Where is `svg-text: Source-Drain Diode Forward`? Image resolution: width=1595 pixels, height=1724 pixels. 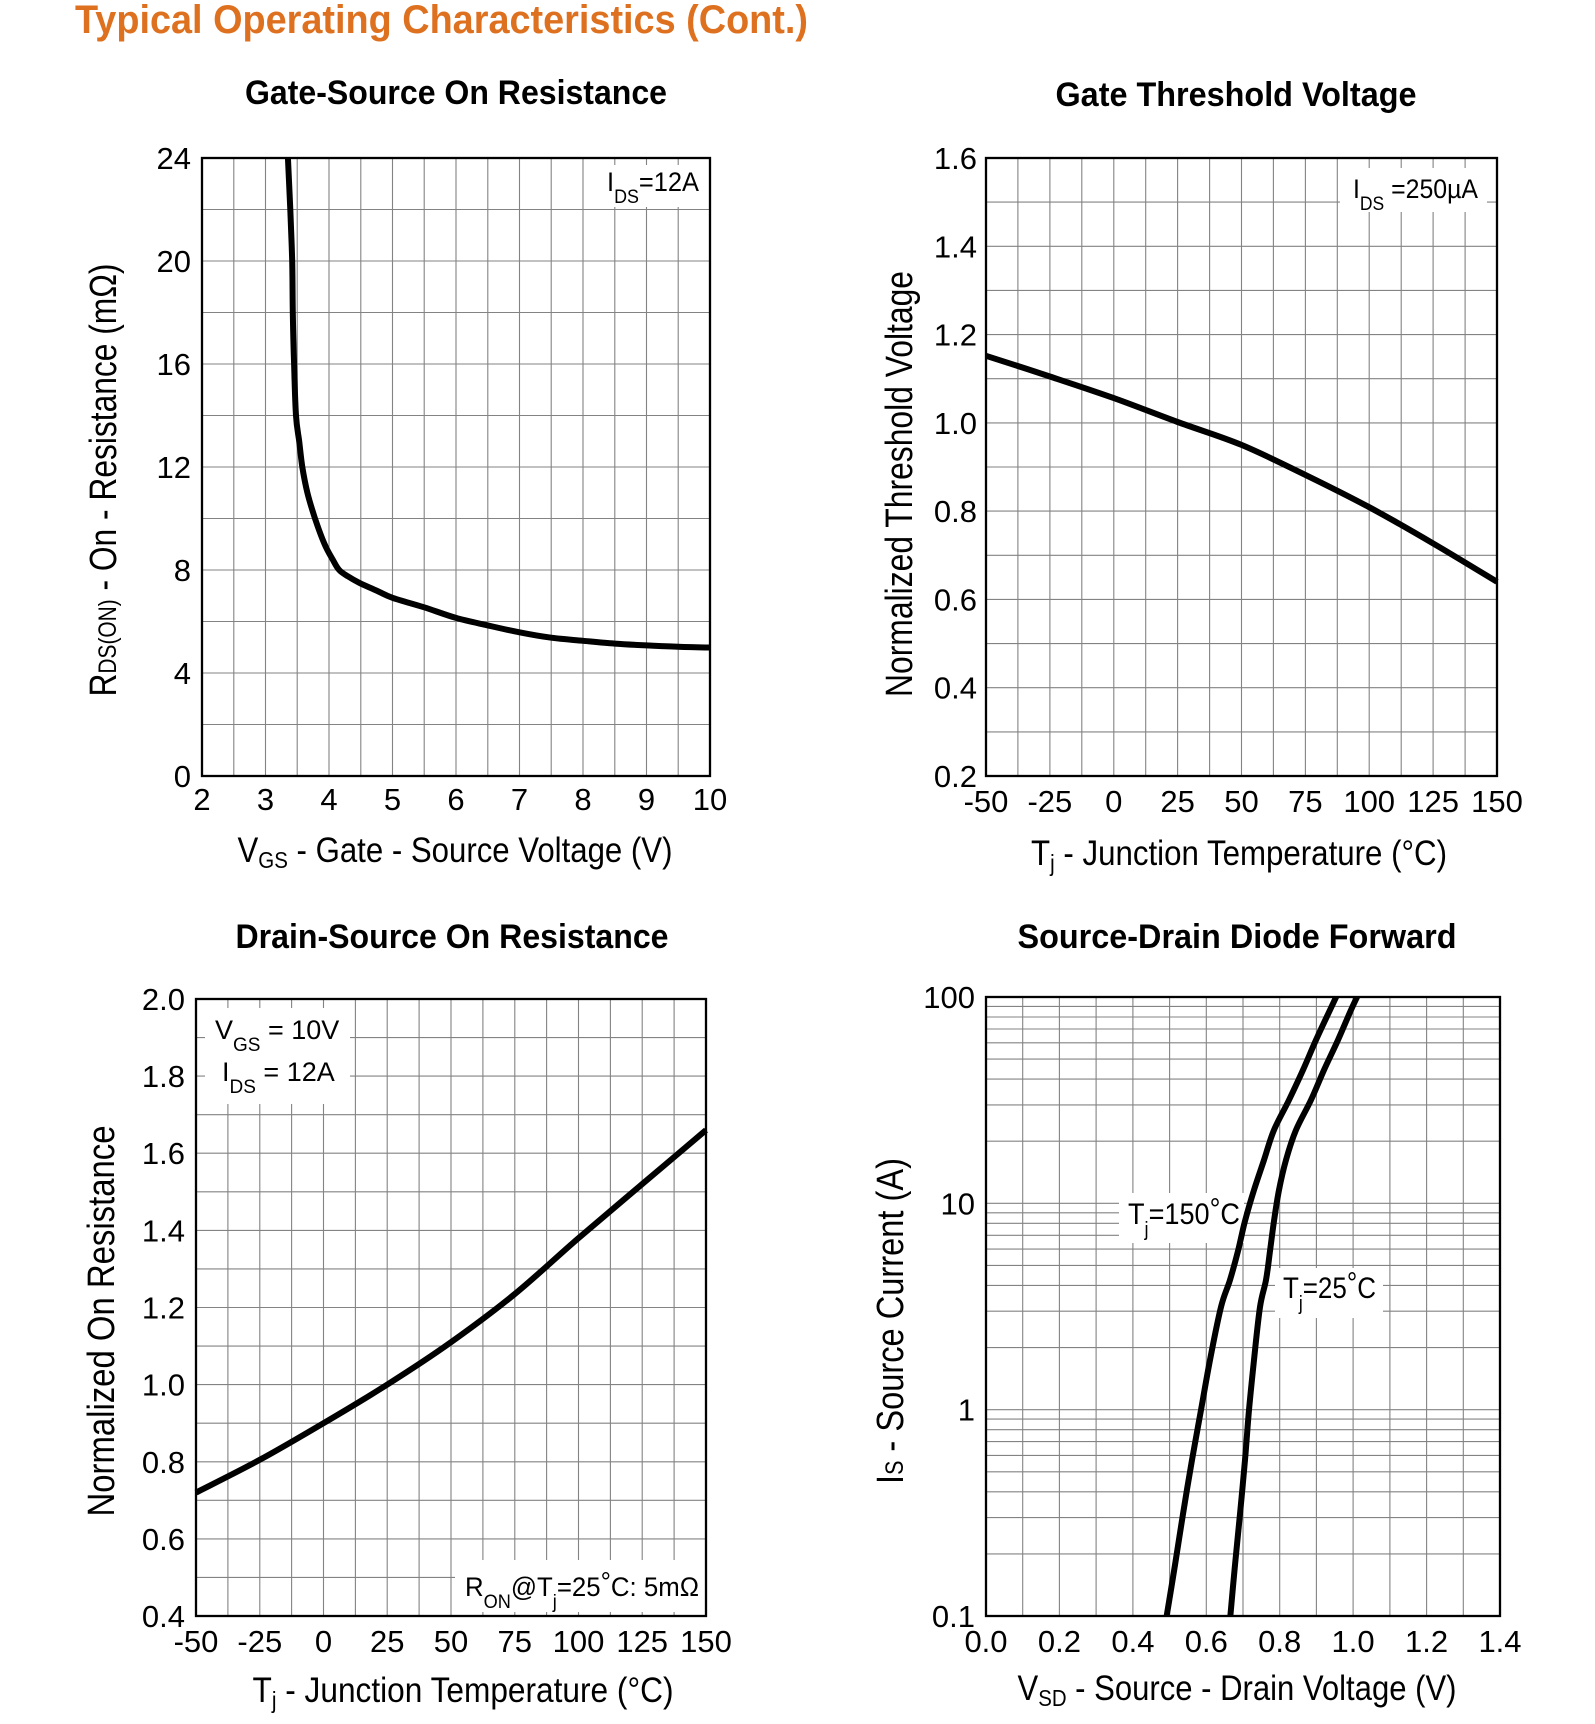 svg-text: Source-Drain Diode Forward is located at coordinates (1237, 937).